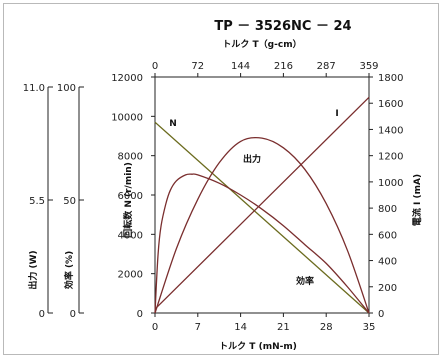 The image size is (444, 360). What do you see at coordinates (127, 117) in the screenshot?
I see `speed-tick-label: 10000` at bounding box center [127, 117].